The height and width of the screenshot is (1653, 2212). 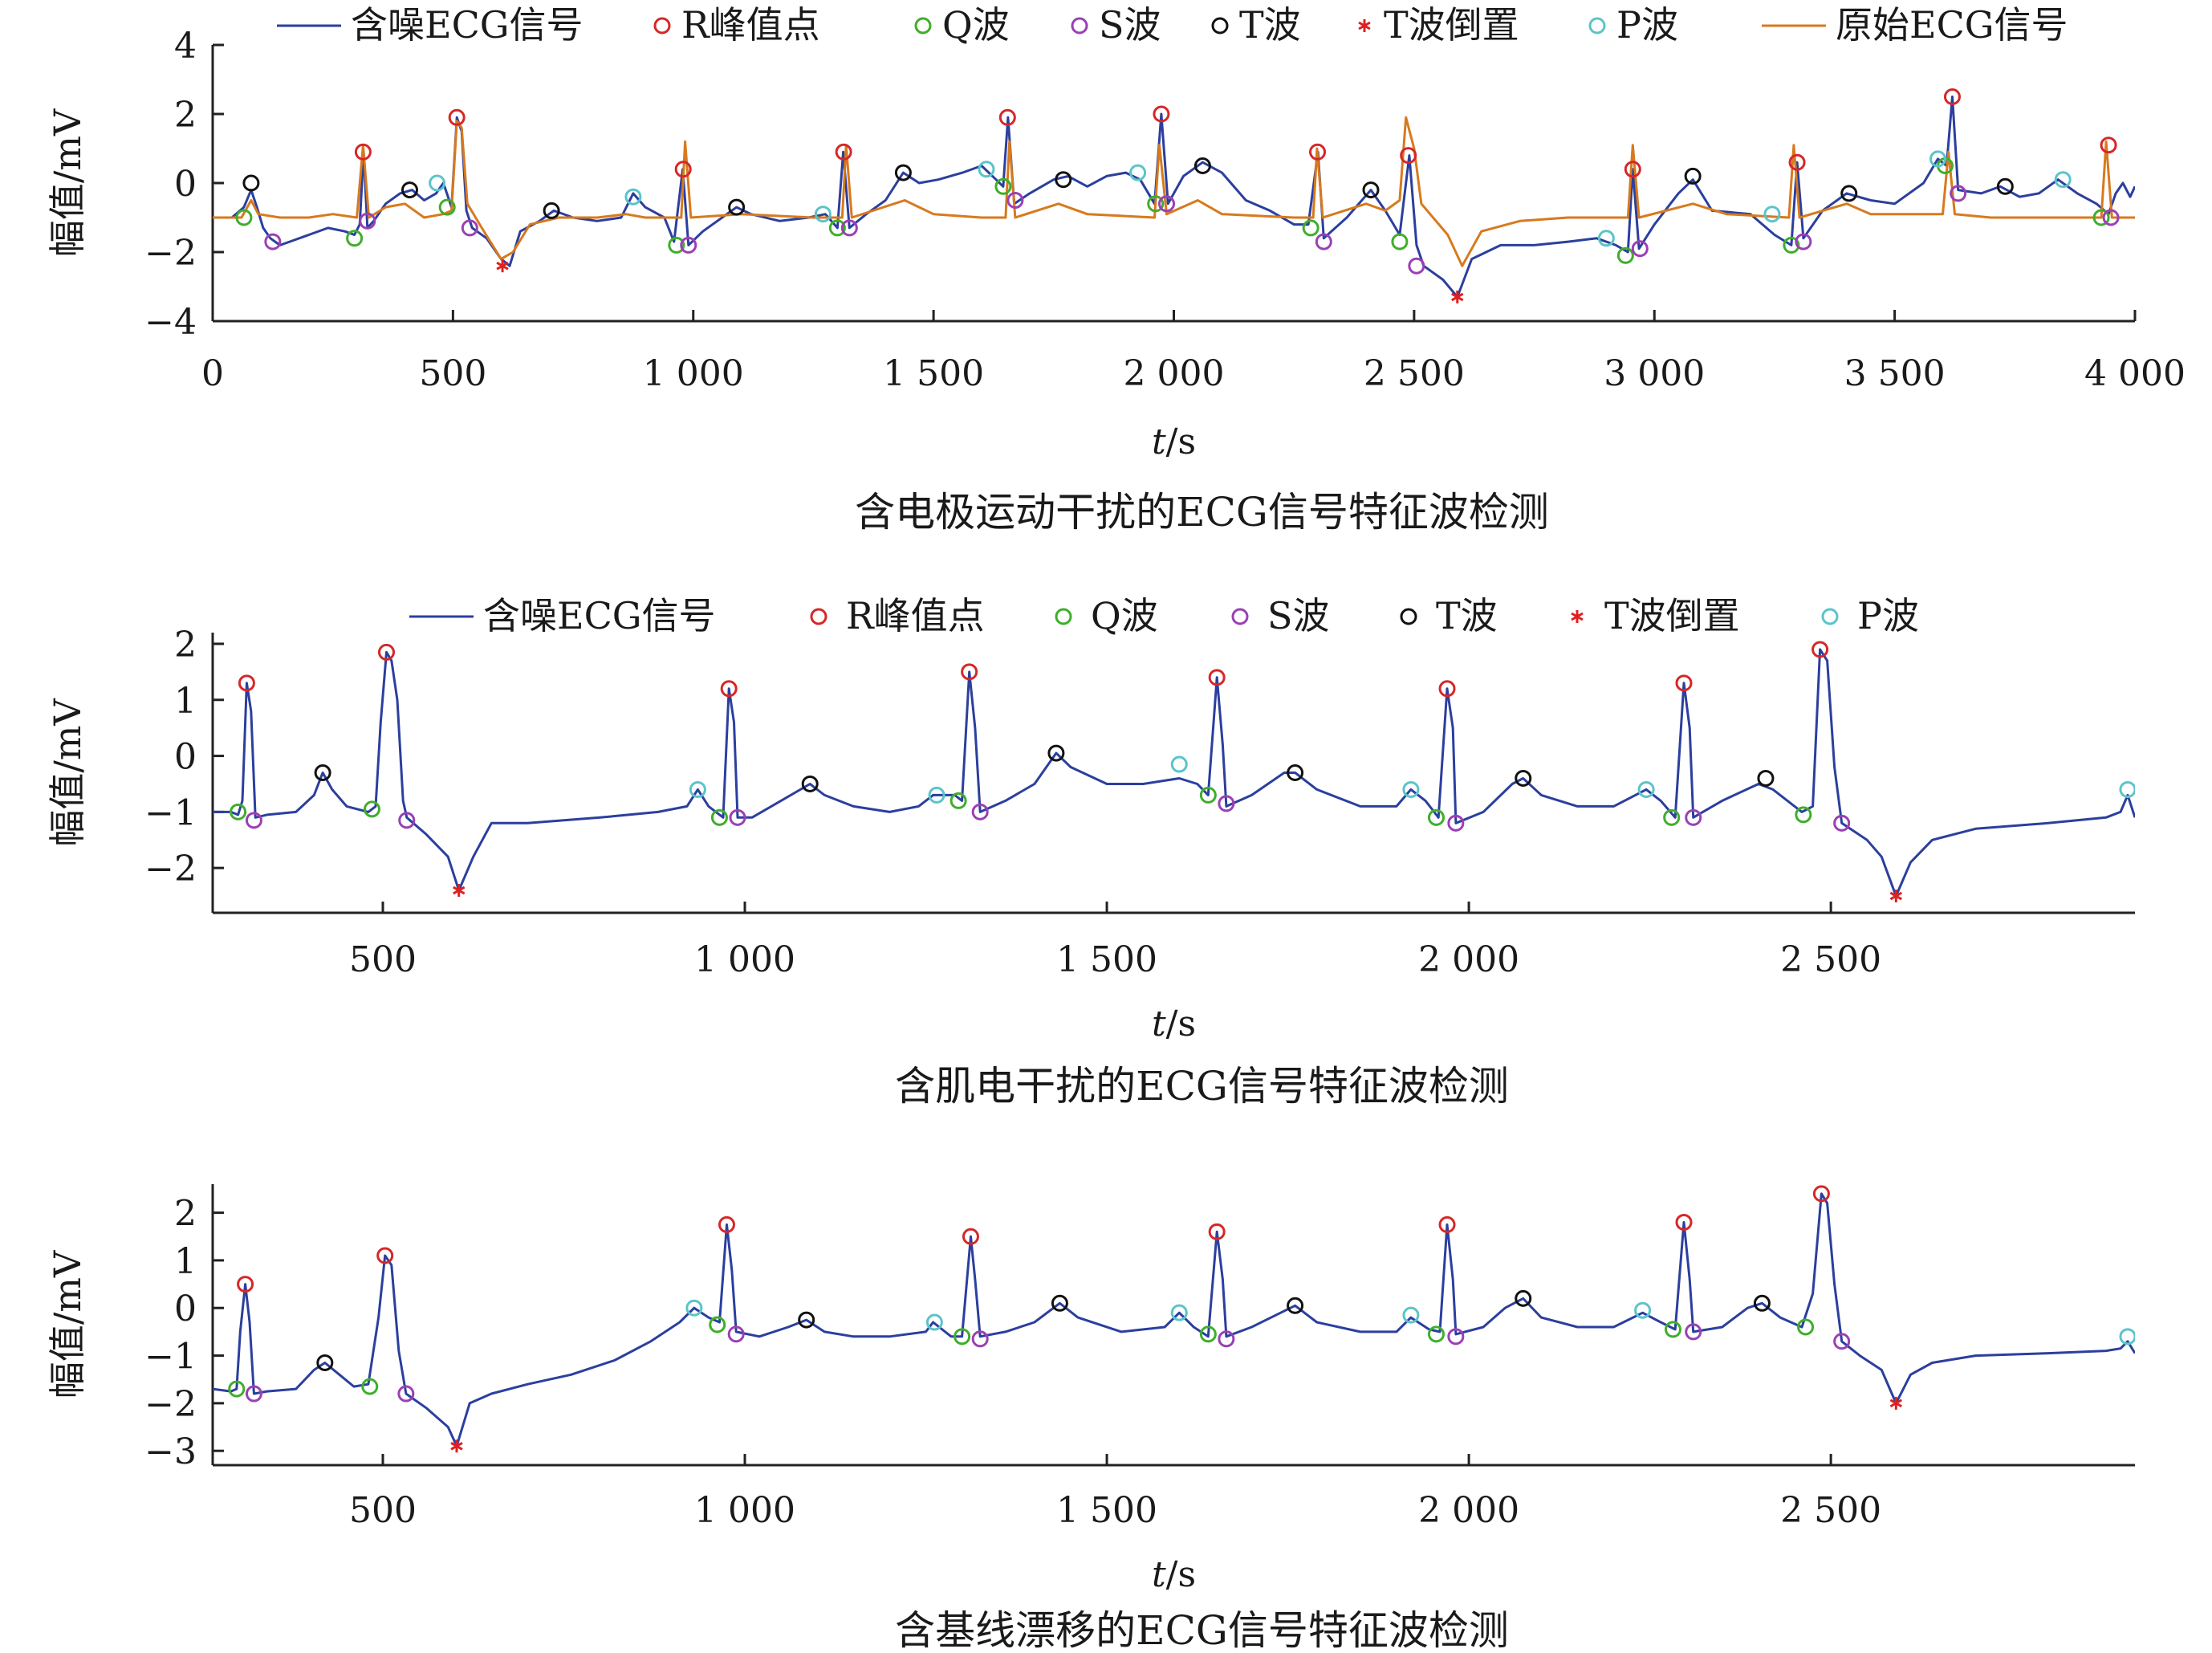 What do you see at coordinates (1672, 616) in the screenshot?
I see `legend-label: T波倒置` at bounding box center [1672, 616].